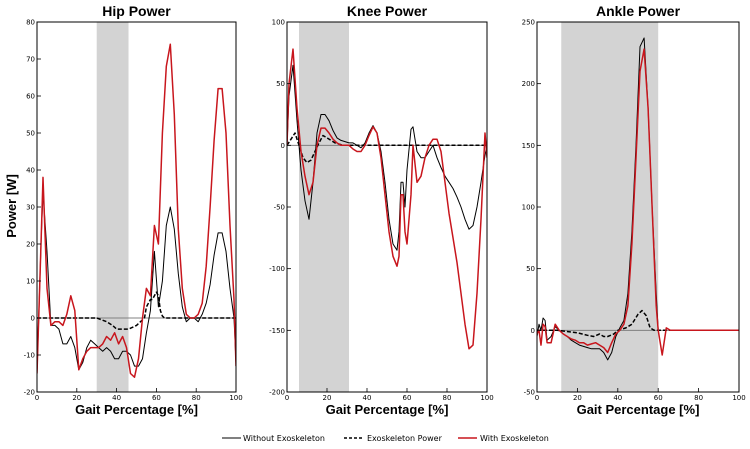 The width and height of the screenshot is (750, 449). Describe the element at coordinates (324, 207) in the screenshot. I see `knee-shaded-region` at that location.